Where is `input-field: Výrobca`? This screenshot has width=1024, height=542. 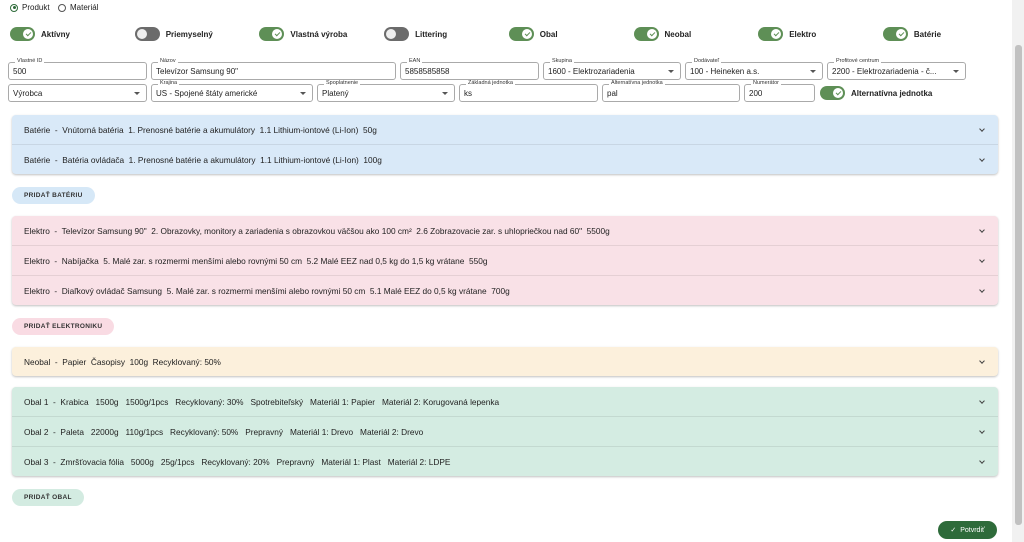
input-field: Výrobca is located at coordinates (77, 93).